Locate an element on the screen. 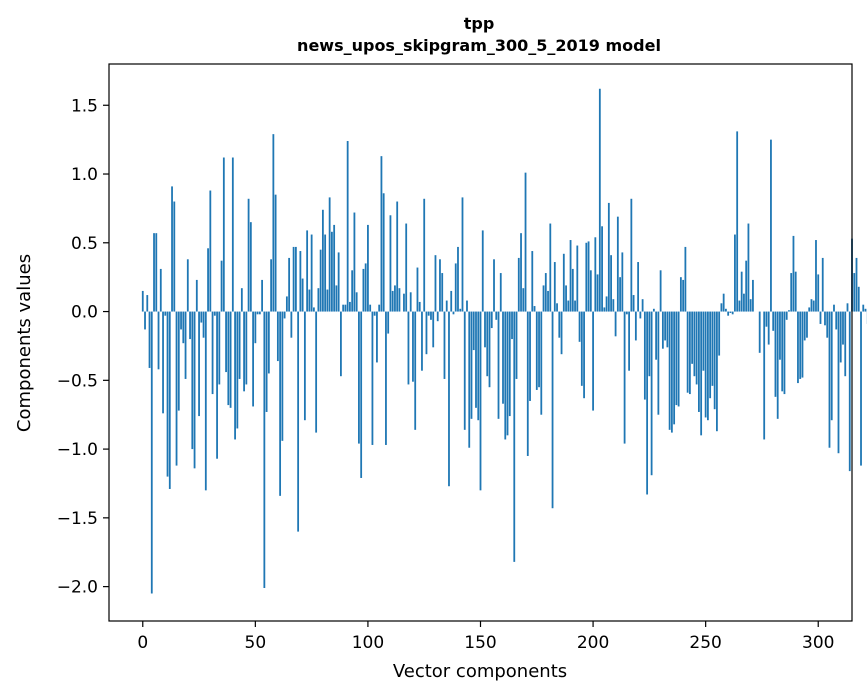 This screenshot has height=696, width=867. x-tick-label: 200 is located at coordinates (593, 643).